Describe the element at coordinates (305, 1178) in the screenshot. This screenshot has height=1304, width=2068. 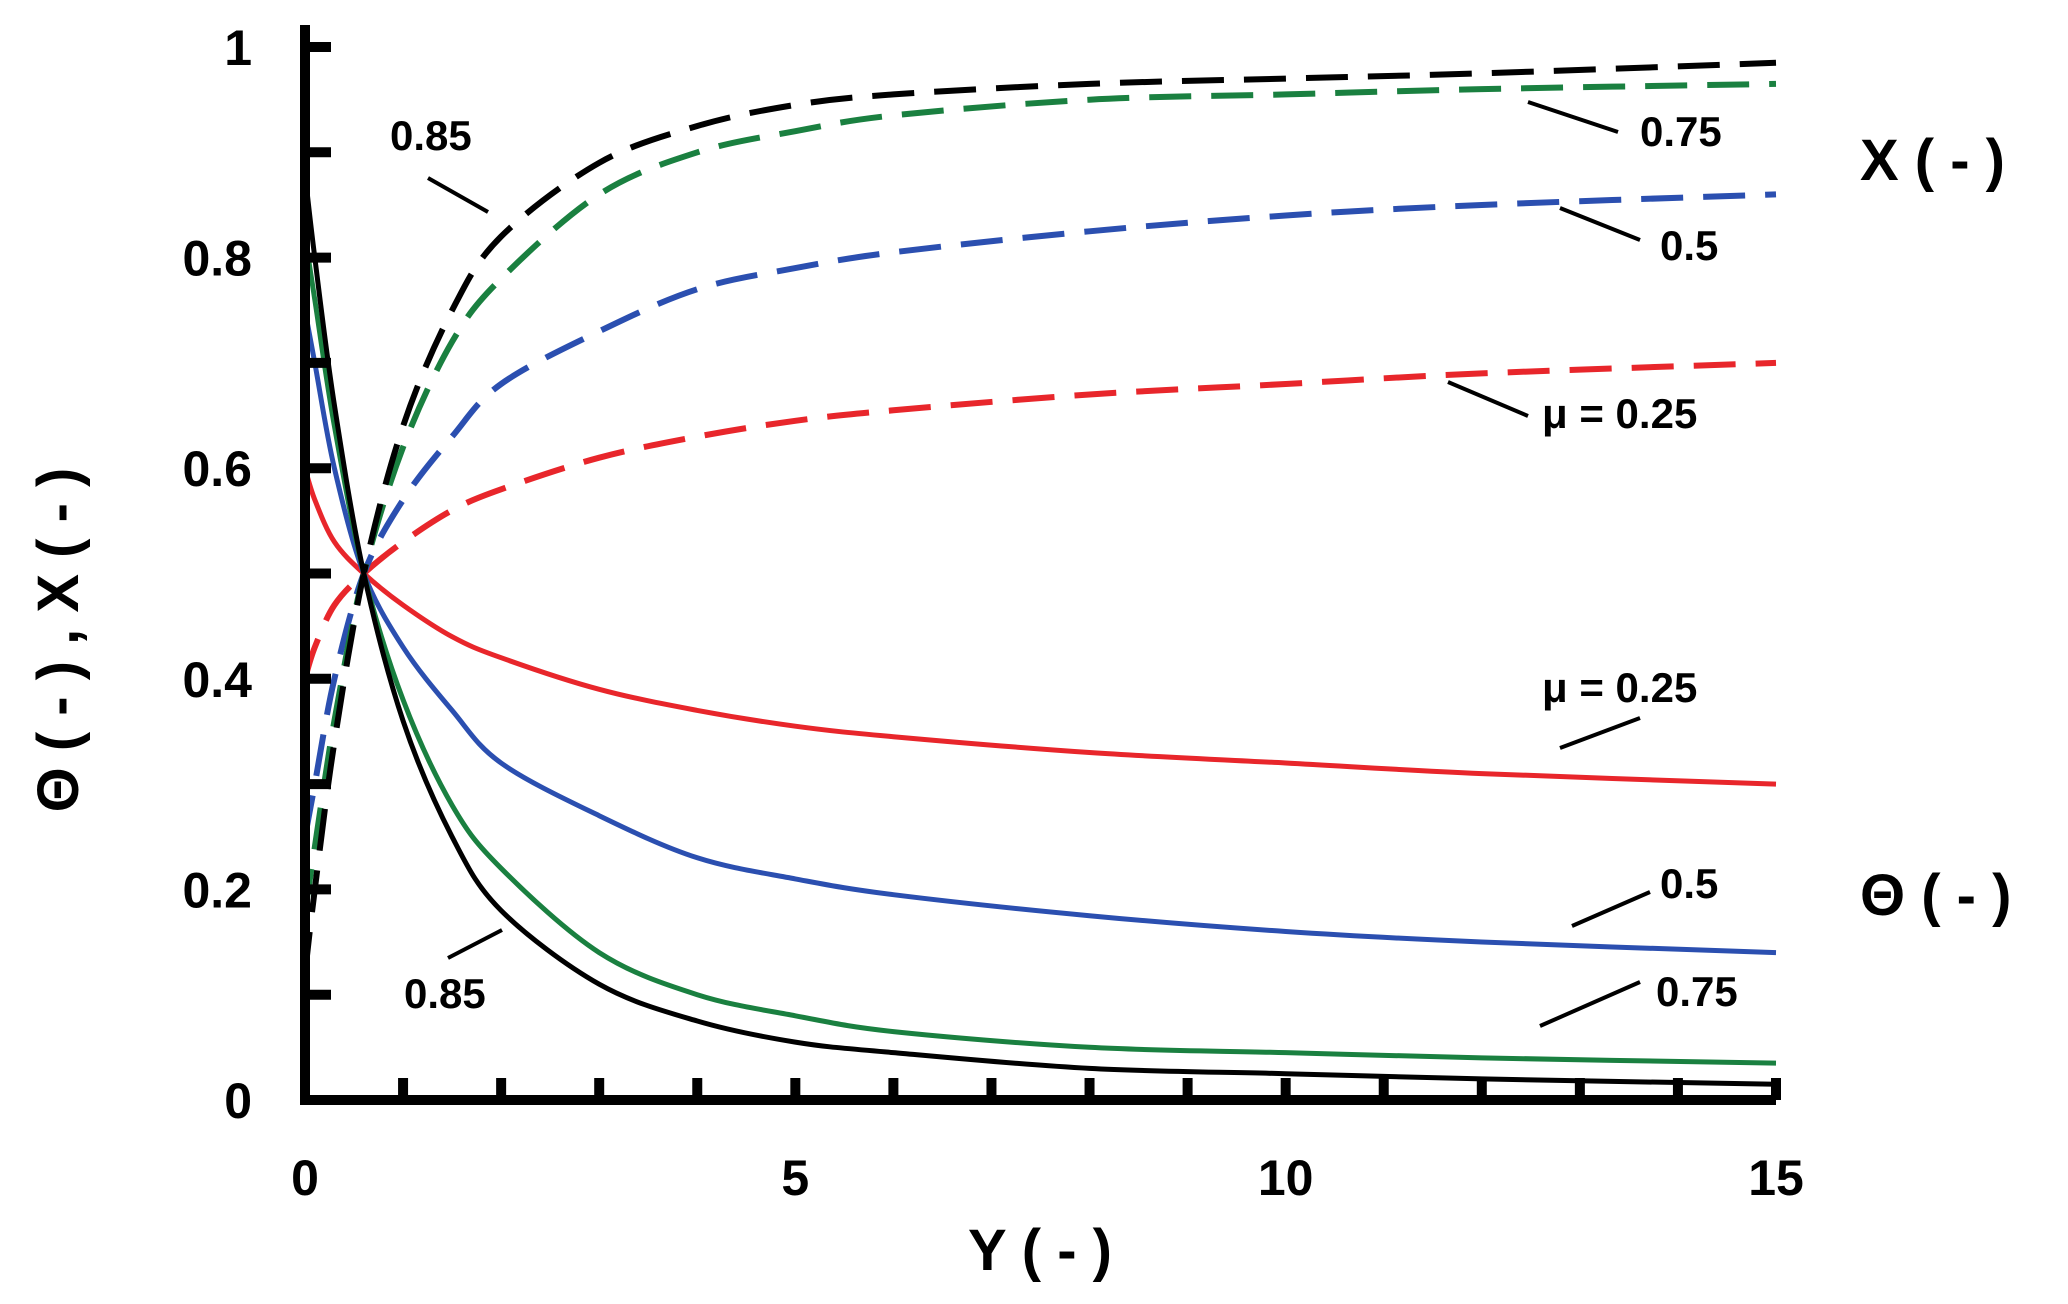
I see `x-tick-label: 0` at that location.